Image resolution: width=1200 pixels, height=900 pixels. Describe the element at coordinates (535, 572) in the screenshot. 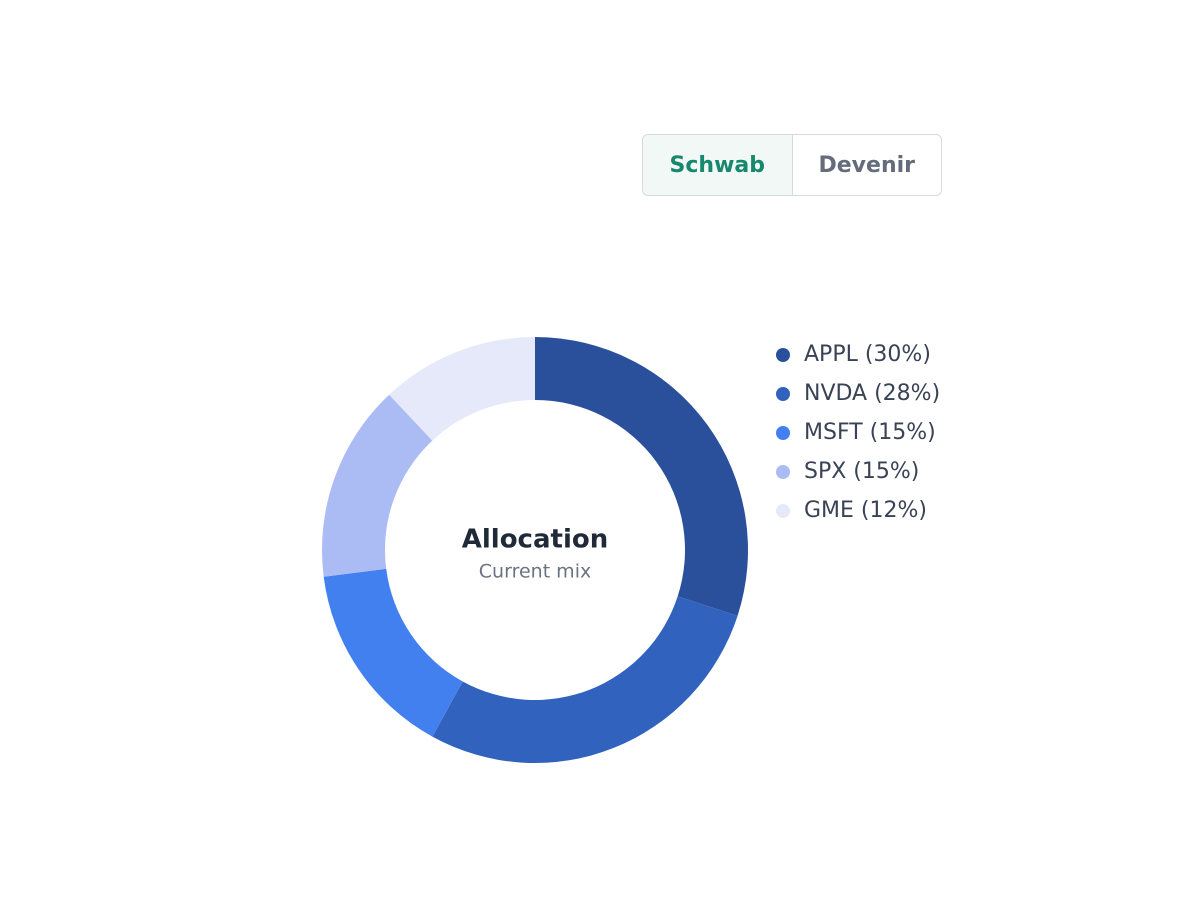

I see `chart-subtitle: Current mix` at that location.